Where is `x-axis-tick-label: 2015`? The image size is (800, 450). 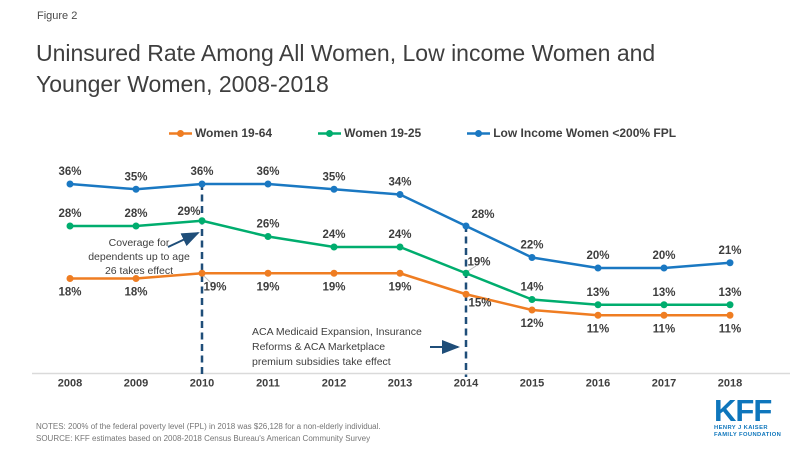 x-axis-tick-label: 2015 is located at coordinates (532, 384).